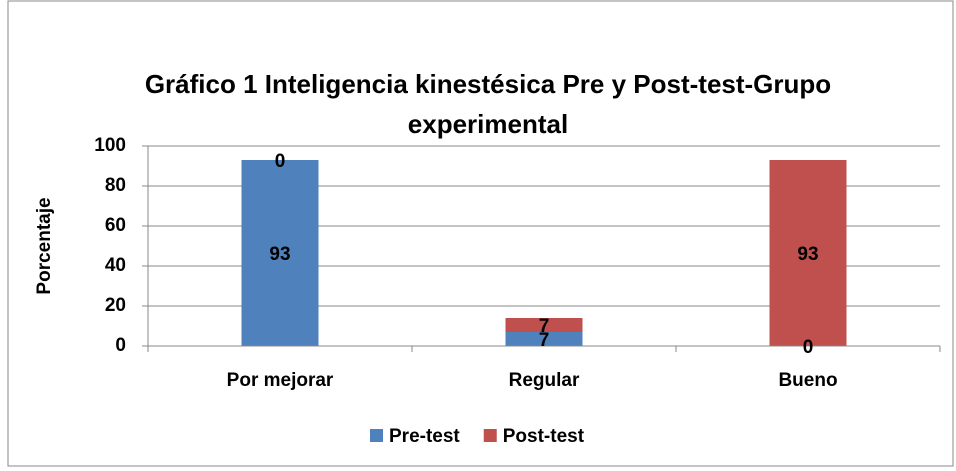  I want to click on y-tick-label: 60, so click(115, 225).